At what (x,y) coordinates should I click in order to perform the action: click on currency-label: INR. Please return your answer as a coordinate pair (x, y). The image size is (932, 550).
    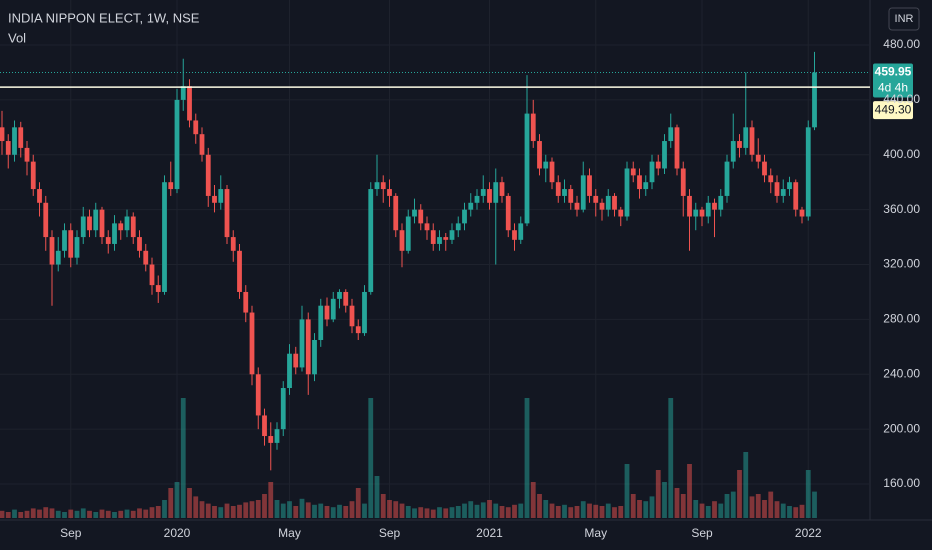
    Looking at the image, I should click on (904, 19).